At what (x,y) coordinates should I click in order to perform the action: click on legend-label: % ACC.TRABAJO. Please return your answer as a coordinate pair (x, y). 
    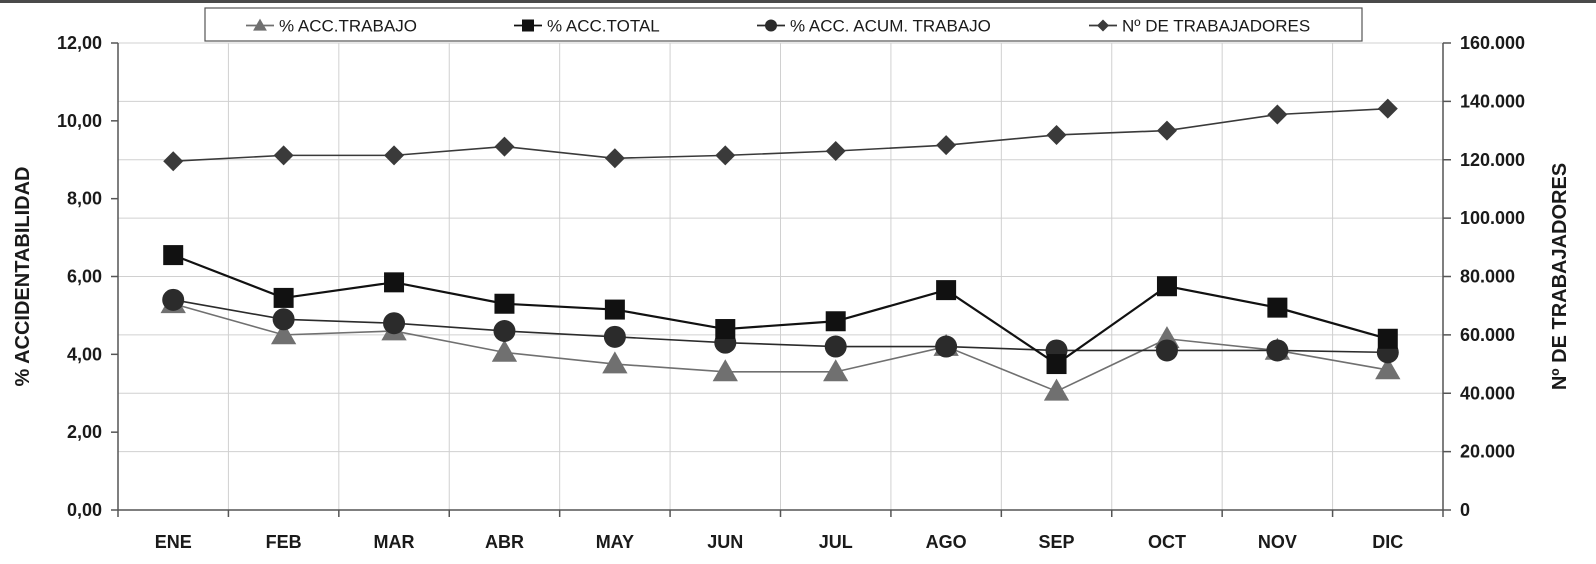
    Looking at the image, I should click on (348, 26).